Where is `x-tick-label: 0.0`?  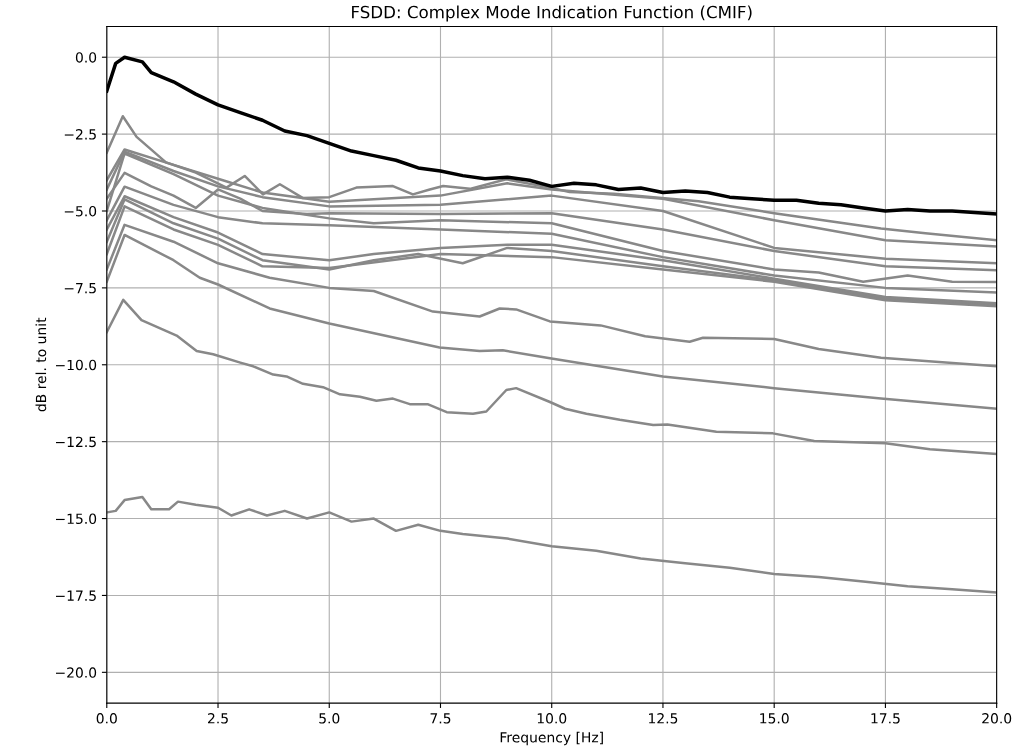 x-tick-label: 0.0 is located at coordinates (106, 718).